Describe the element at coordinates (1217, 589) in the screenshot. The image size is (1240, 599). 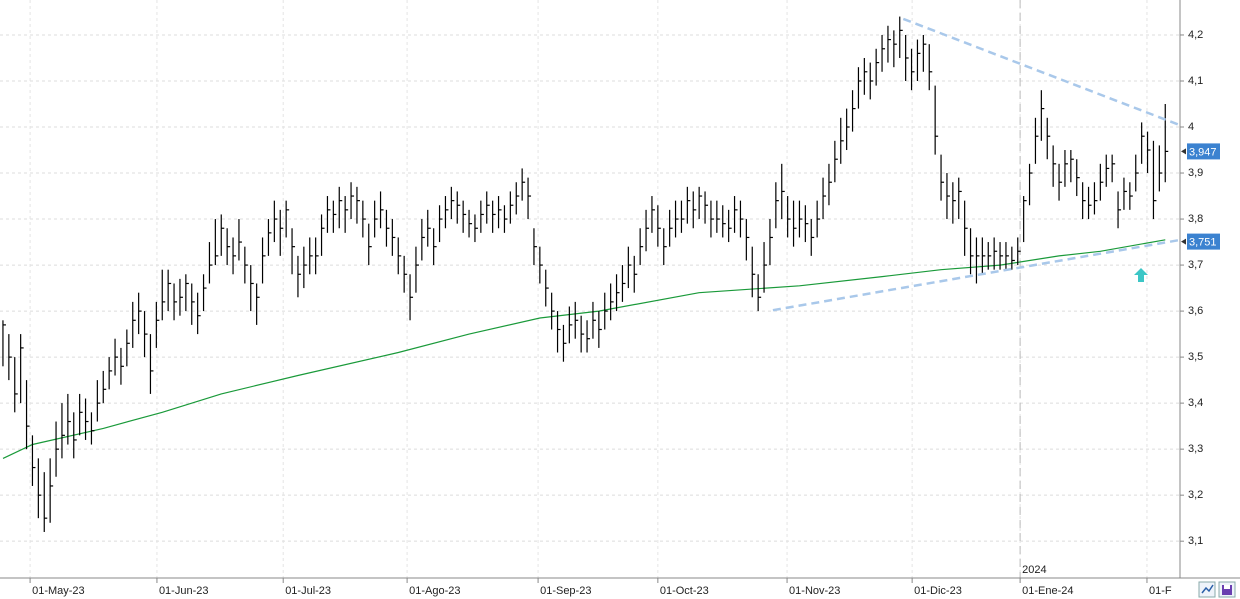
I see `toolbar` at that location.